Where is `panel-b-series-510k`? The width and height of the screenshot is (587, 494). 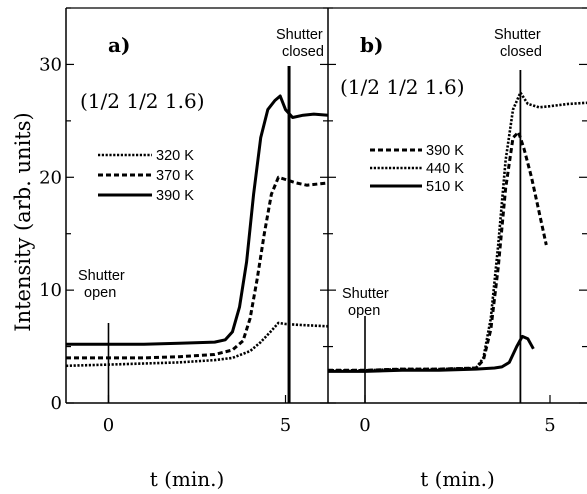
panel-b-series-510k is located at coordinates (431, 353).